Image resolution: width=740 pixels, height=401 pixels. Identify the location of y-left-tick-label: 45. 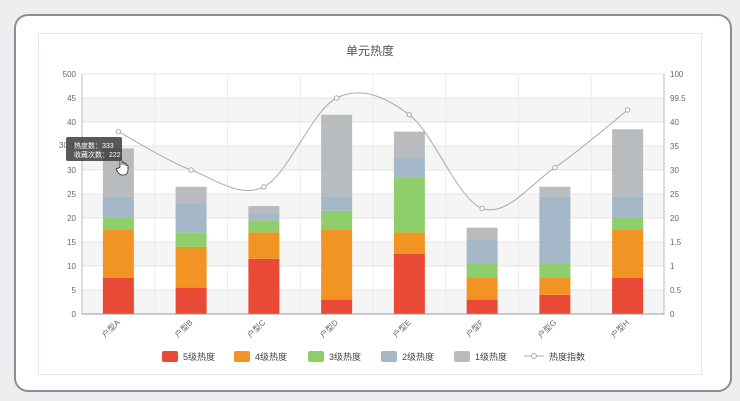
(71, 98).